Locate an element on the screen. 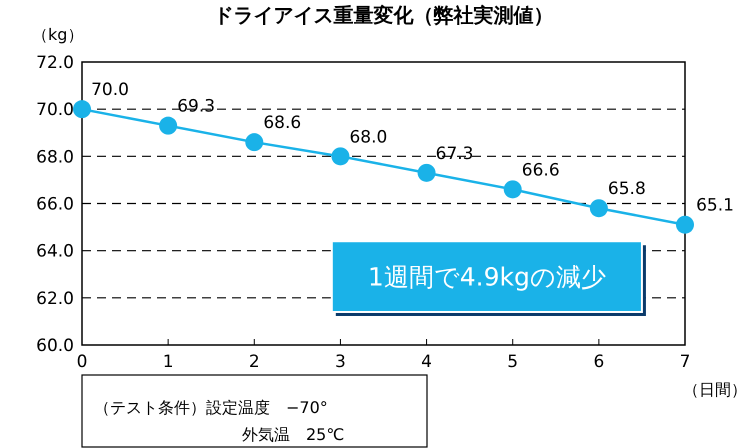  x-tick-label: 0 is located at coordinates (82, 362).